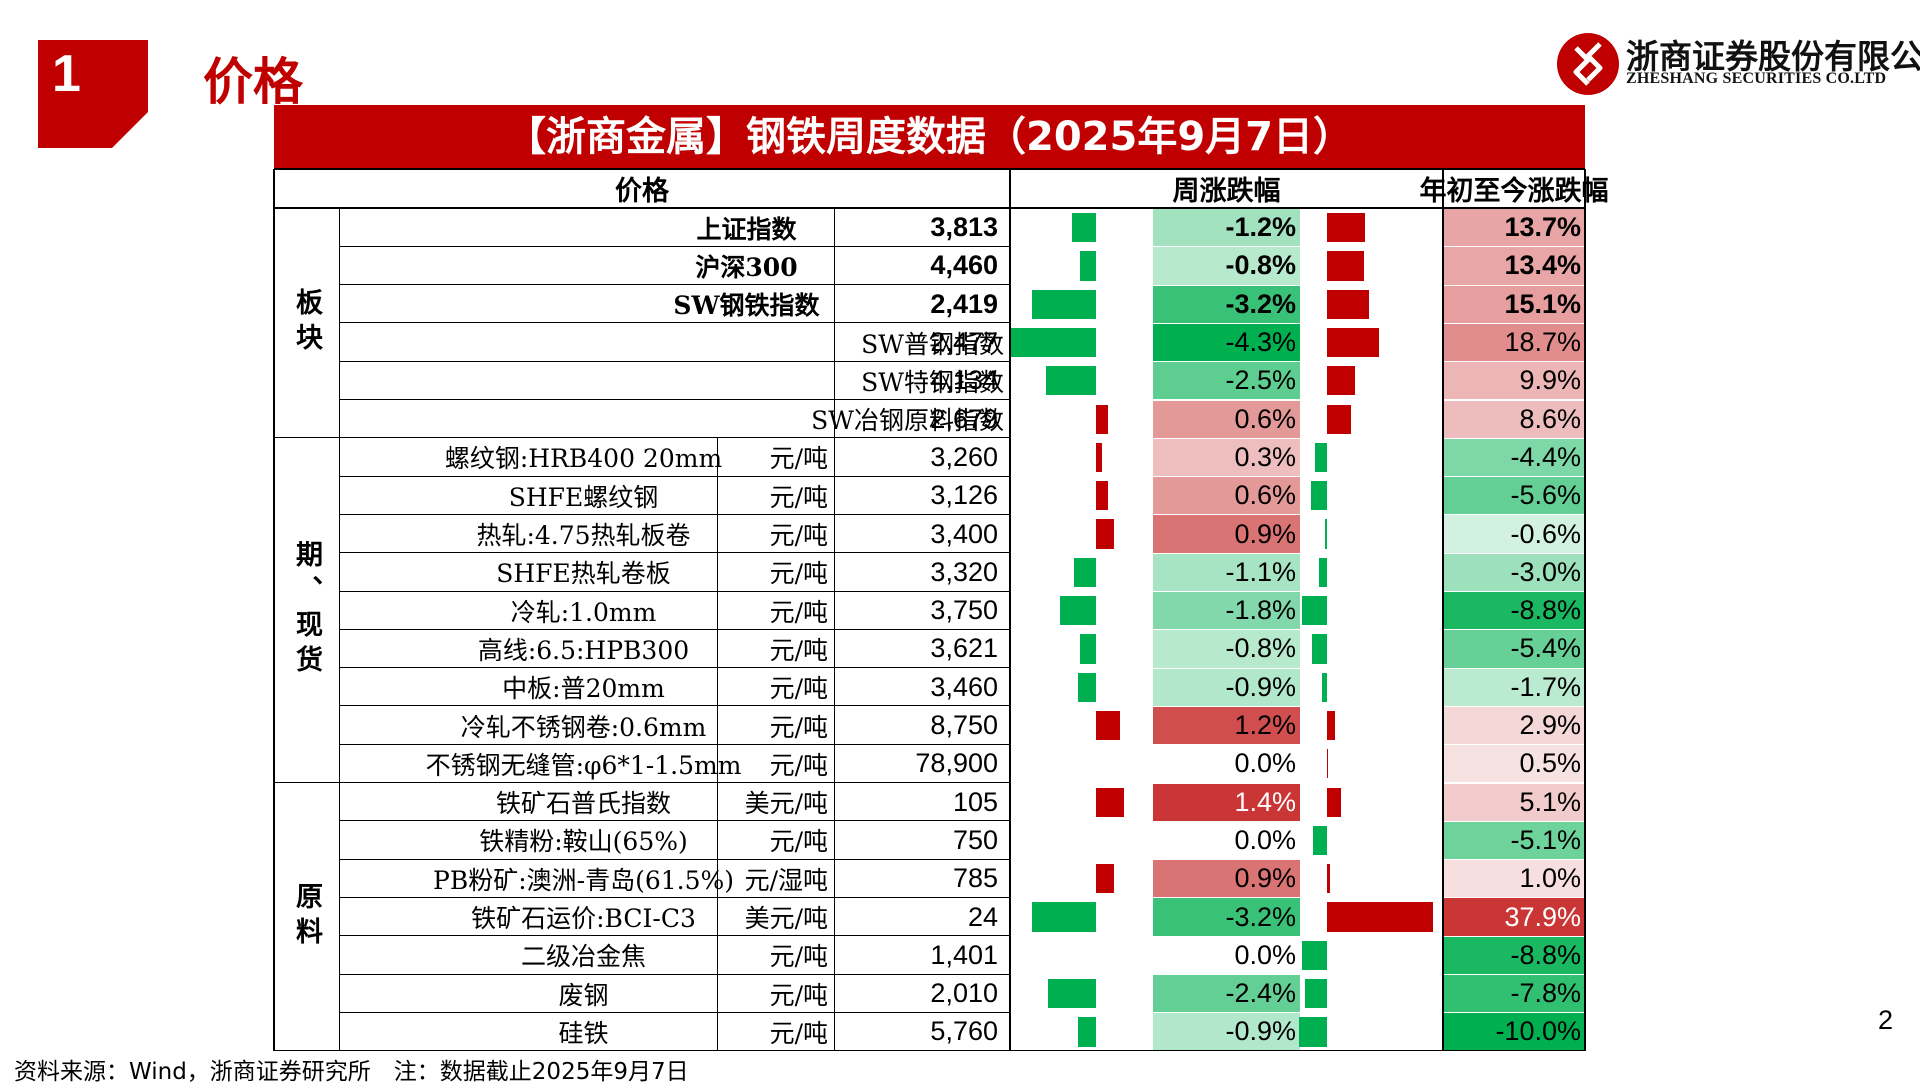  I want to click on ytd-change-value: 13.7%, so click(1514, 228).